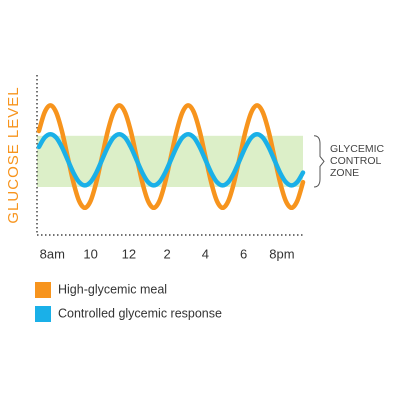  I want to click on x-tick-label: 6, so click(243, 253).